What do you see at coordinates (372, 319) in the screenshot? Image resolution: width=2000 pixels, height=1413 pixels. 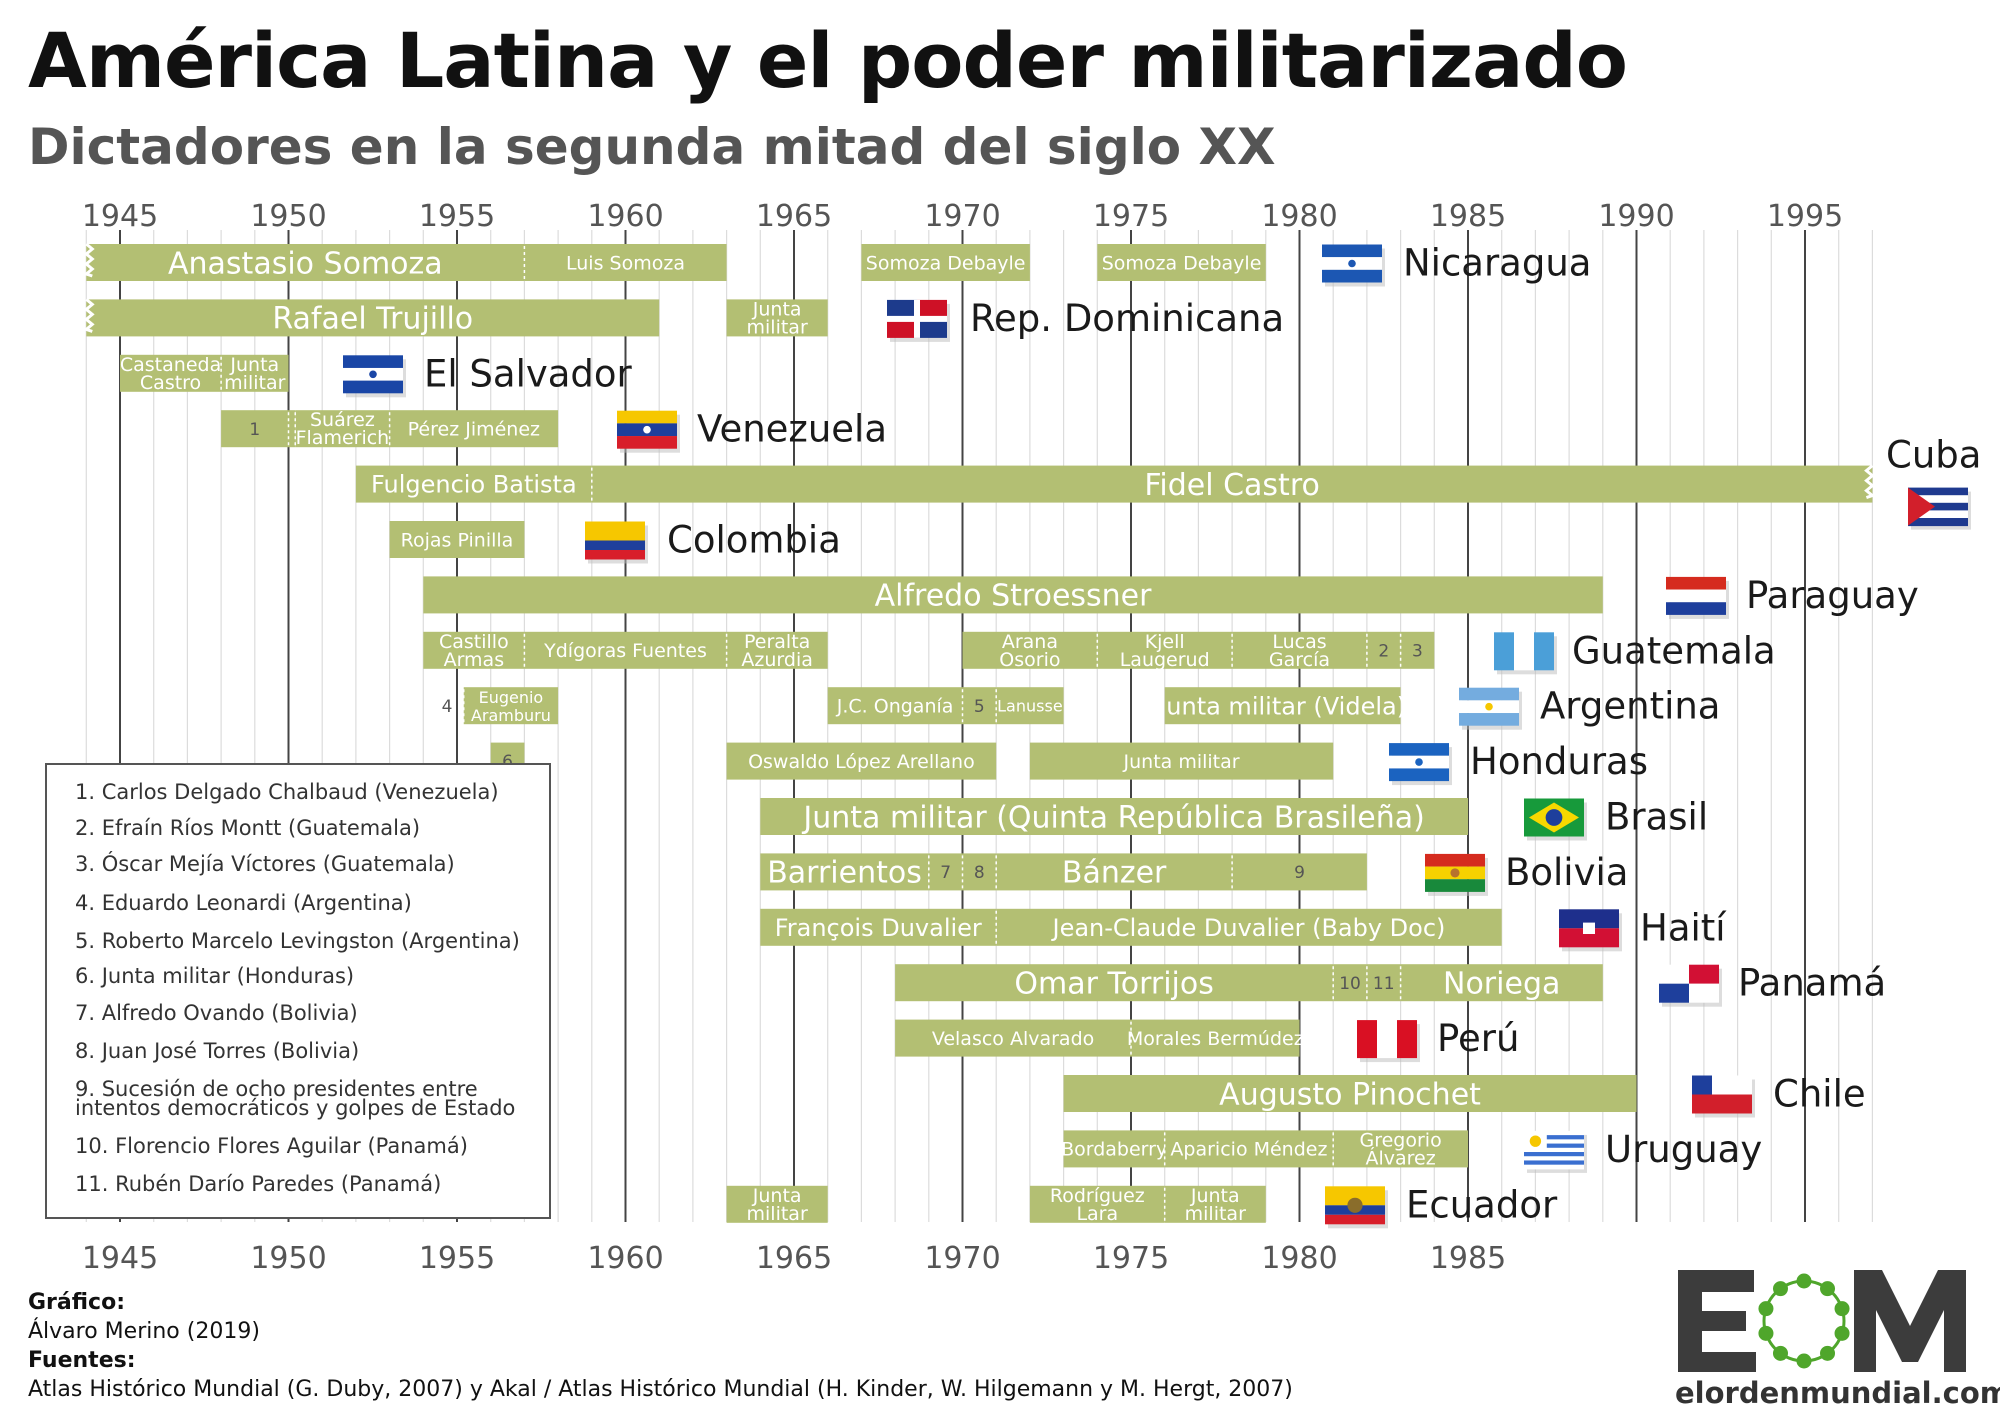 I see `bar-label: Rafael Trujillo` at bounding box center [372, 319].